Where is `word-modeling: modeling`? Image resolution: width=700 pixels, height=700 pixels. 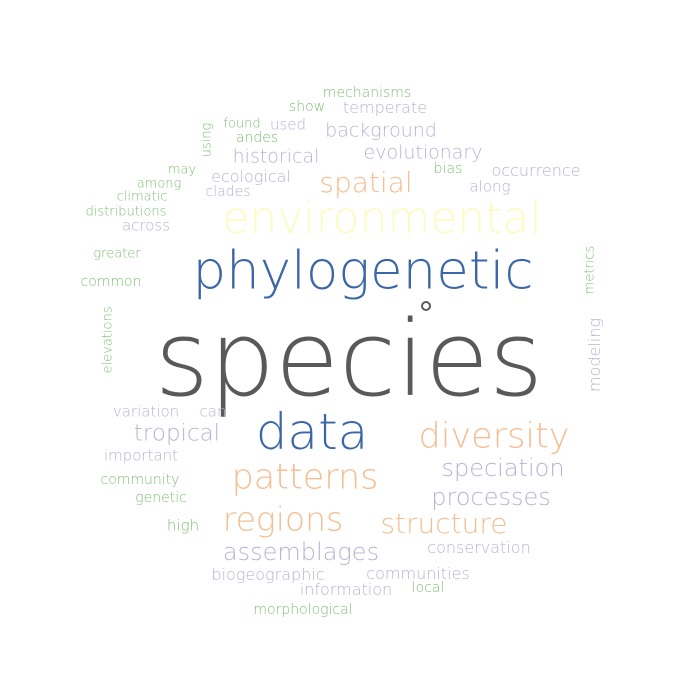
word-modeling: modeling is located at coordinates (594, 355).